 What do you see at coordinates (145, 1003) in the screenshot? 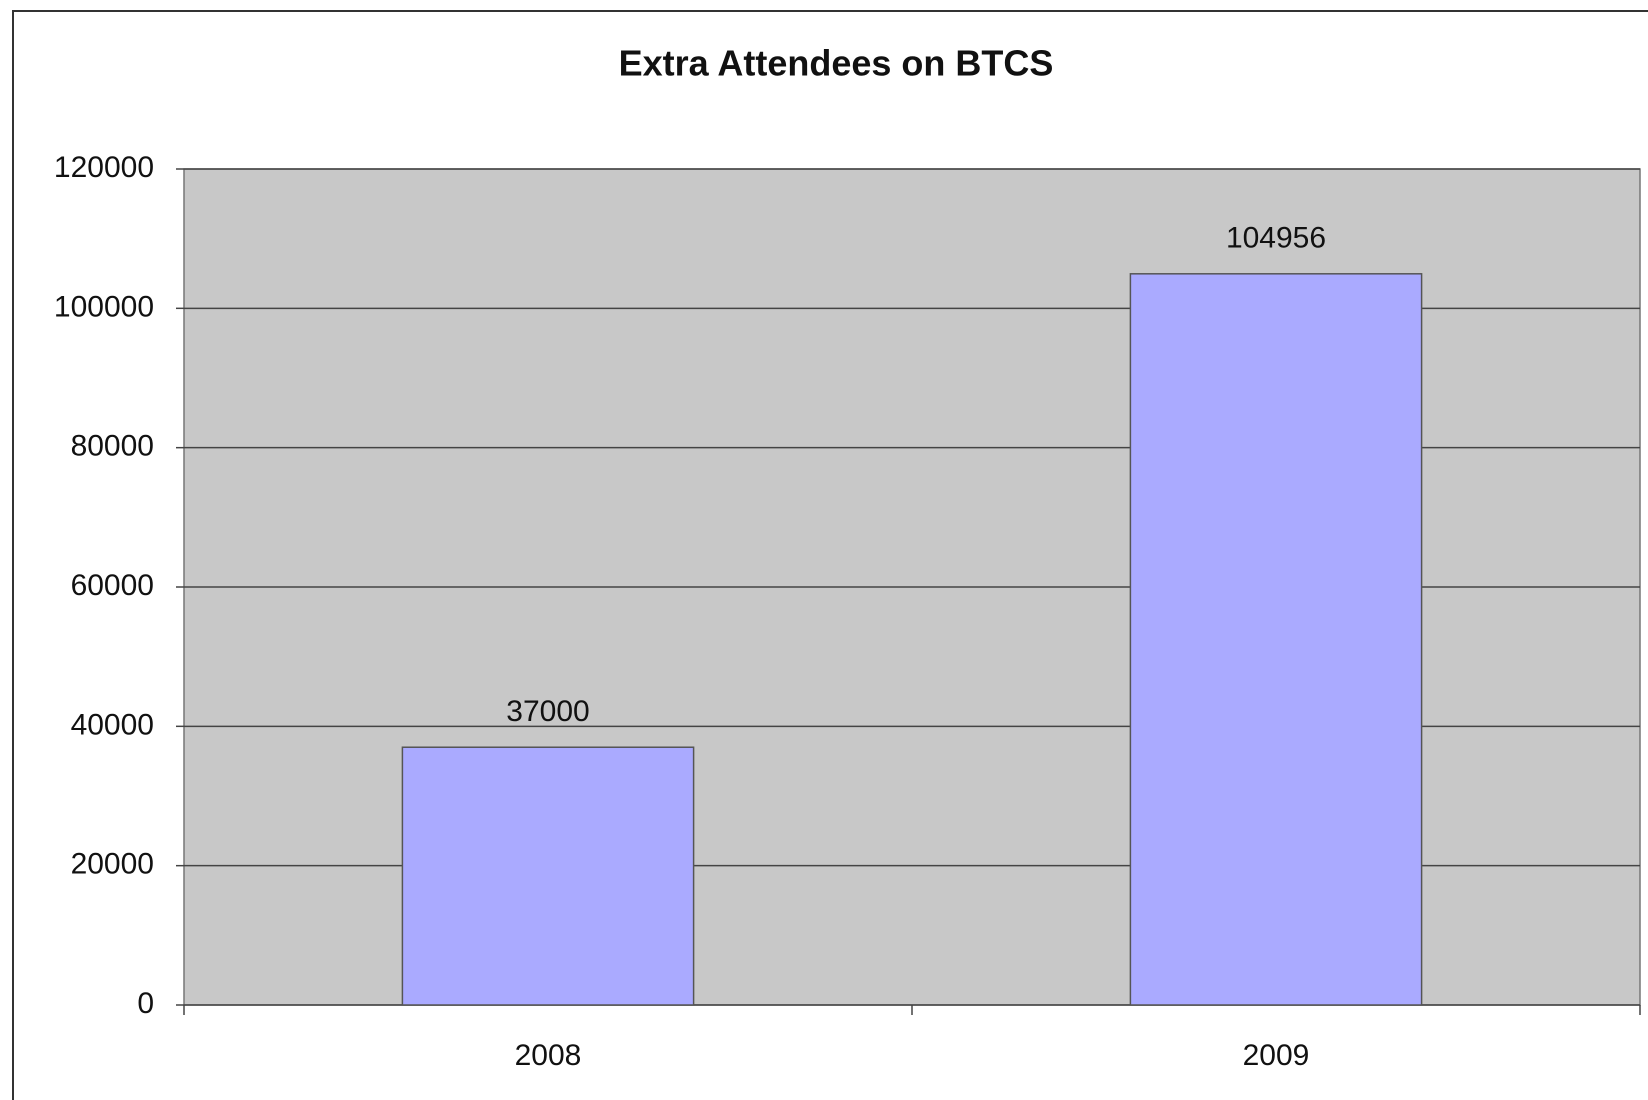
I see `y-tick-label: 0` at bounding box center [145, 1003].